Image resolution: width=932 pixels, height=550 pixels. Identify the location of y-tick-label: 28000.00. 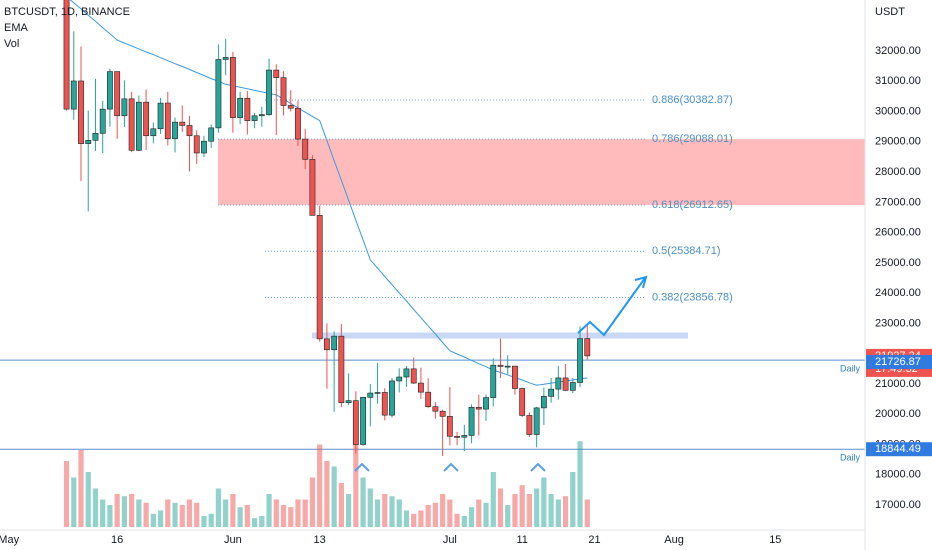
(898, 172).